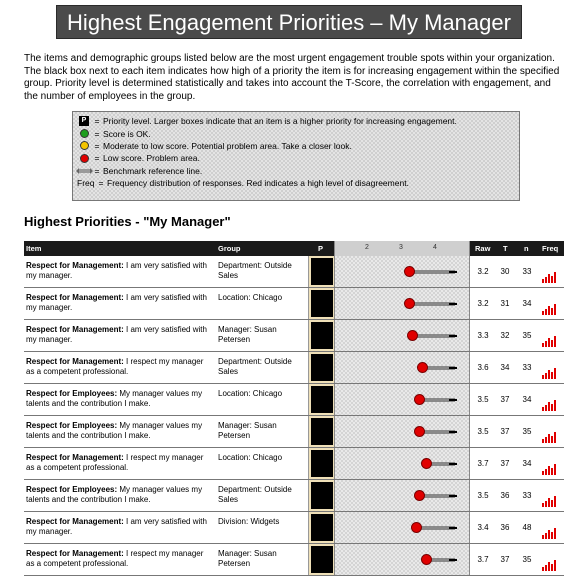  What do you see at coordinates (298, 133) in the screenshot?
I see `legend-row-ok: = Score is OK.` at bounding box center [298, 133].